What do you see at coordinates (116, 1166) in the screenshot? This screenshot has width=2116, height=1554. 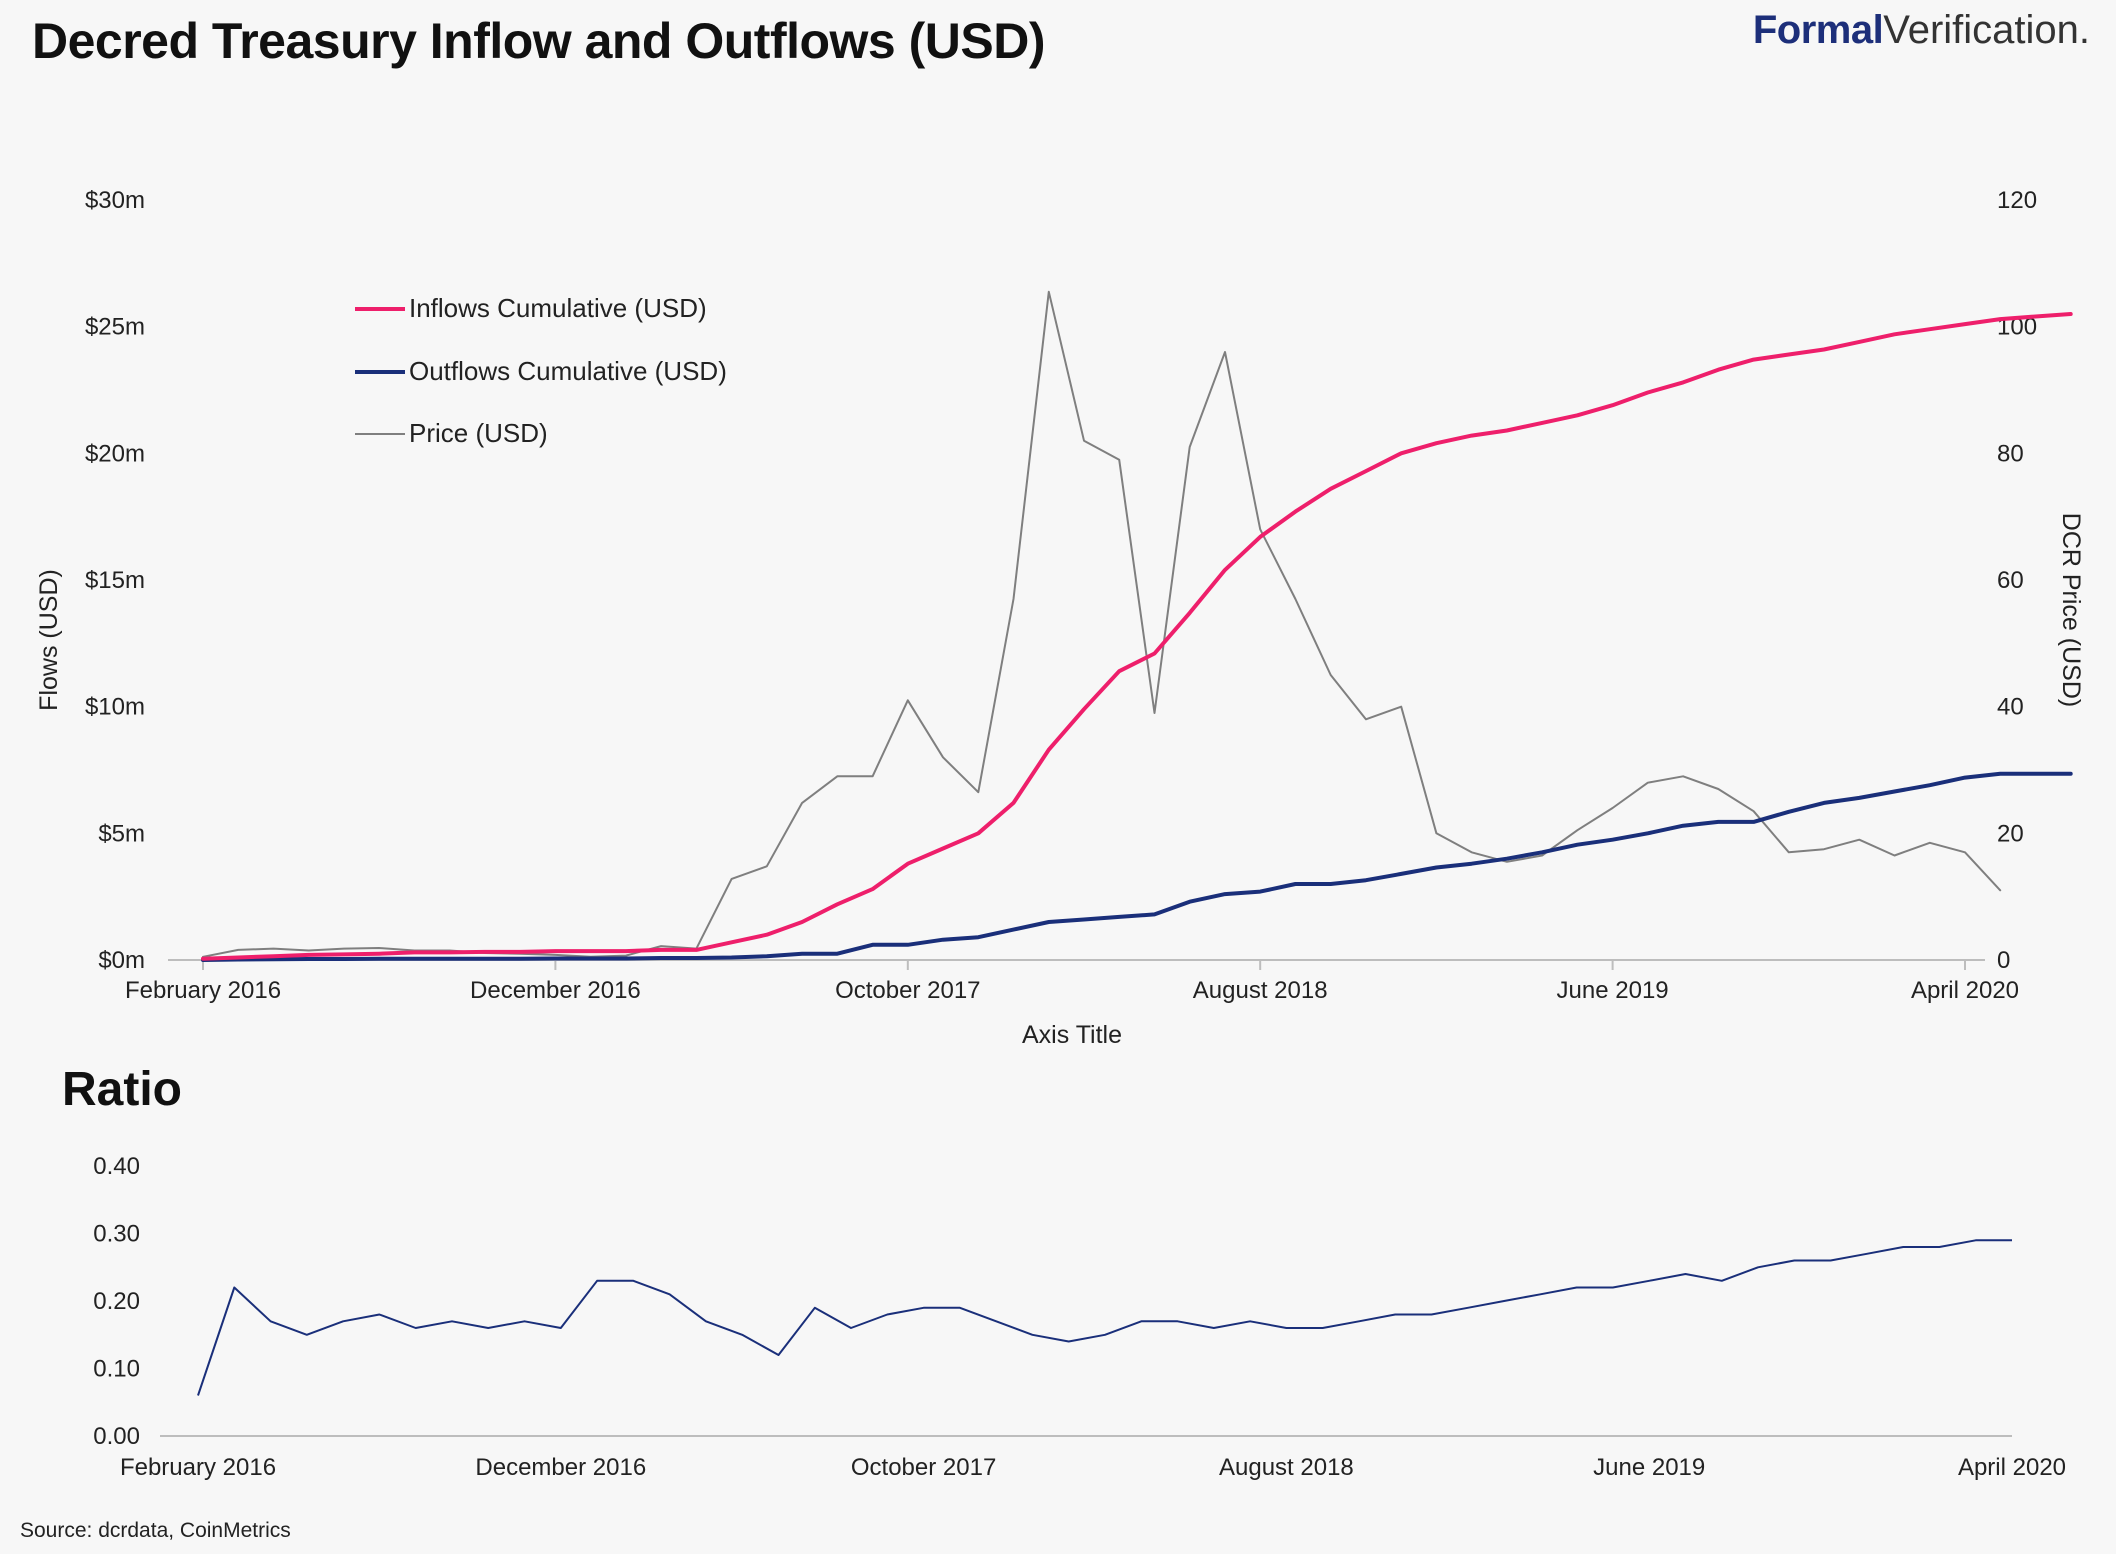 I see `ratio-y-tick-label: 0.40` at bounding box center [116, 1166].